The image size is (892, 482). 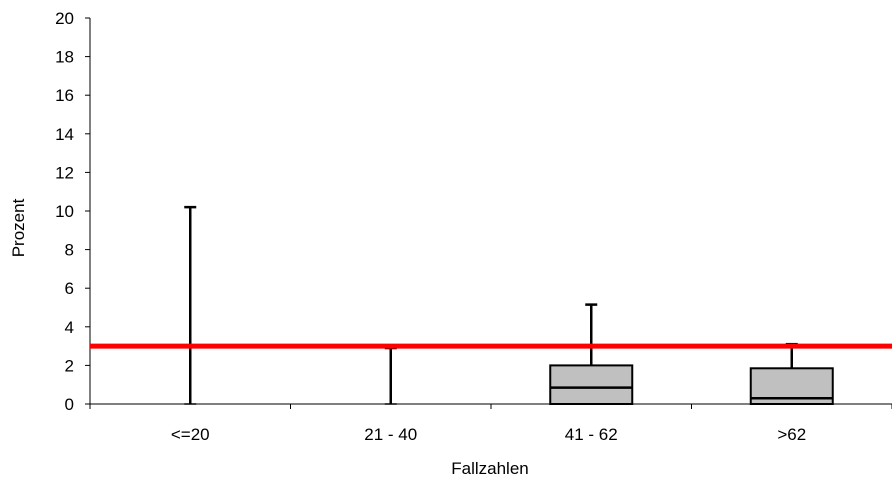 I want to click on x-tick-label: 41 - 62, so click(x=591, y=434).